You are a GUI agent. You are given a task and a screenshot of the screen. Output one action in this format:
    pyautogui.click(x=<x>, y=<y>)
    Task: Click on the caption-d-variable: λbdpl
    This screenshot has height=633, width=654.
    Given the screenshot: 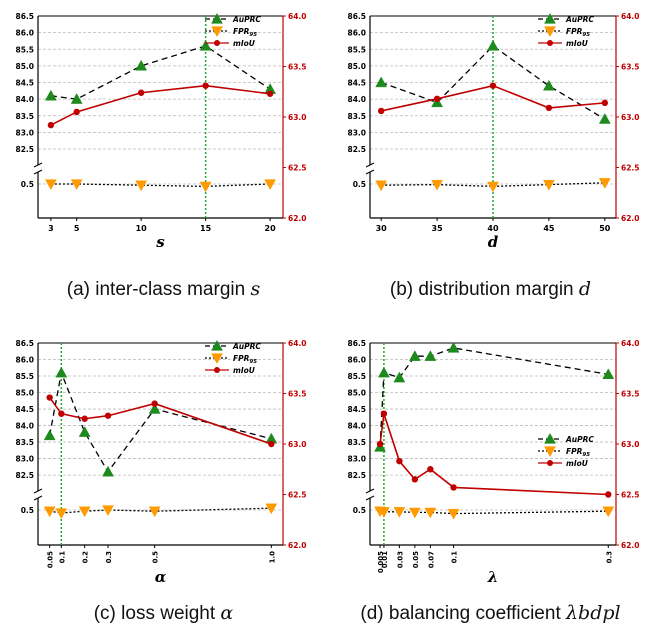 What is the action you would take?
    pyautogui.click(x=593, y=613)
    